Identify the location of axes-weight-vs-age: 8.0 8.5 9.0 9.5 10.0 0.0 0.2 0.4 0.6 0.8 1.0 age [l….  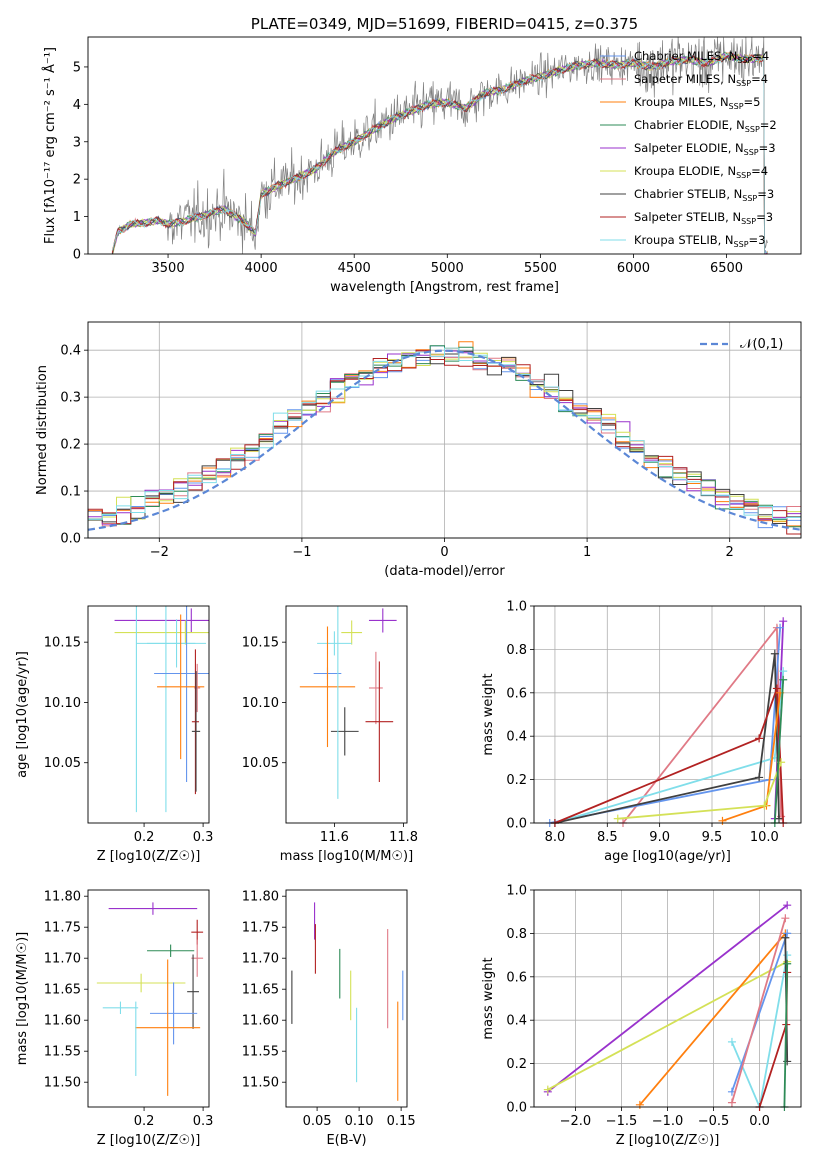
(641, 732).